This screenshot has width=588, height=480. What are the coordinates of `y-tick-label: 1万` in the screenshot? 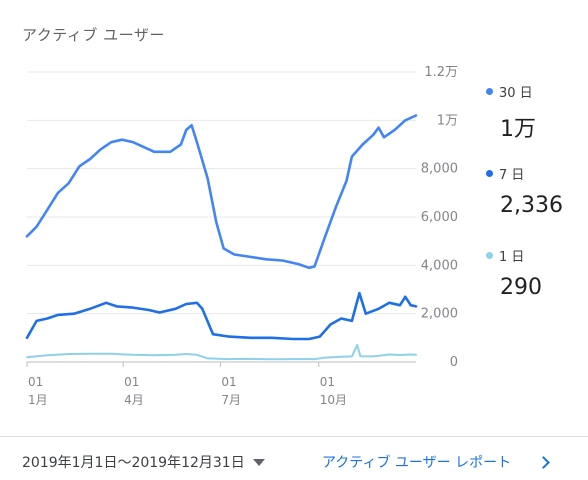 It's located at (447, 120).